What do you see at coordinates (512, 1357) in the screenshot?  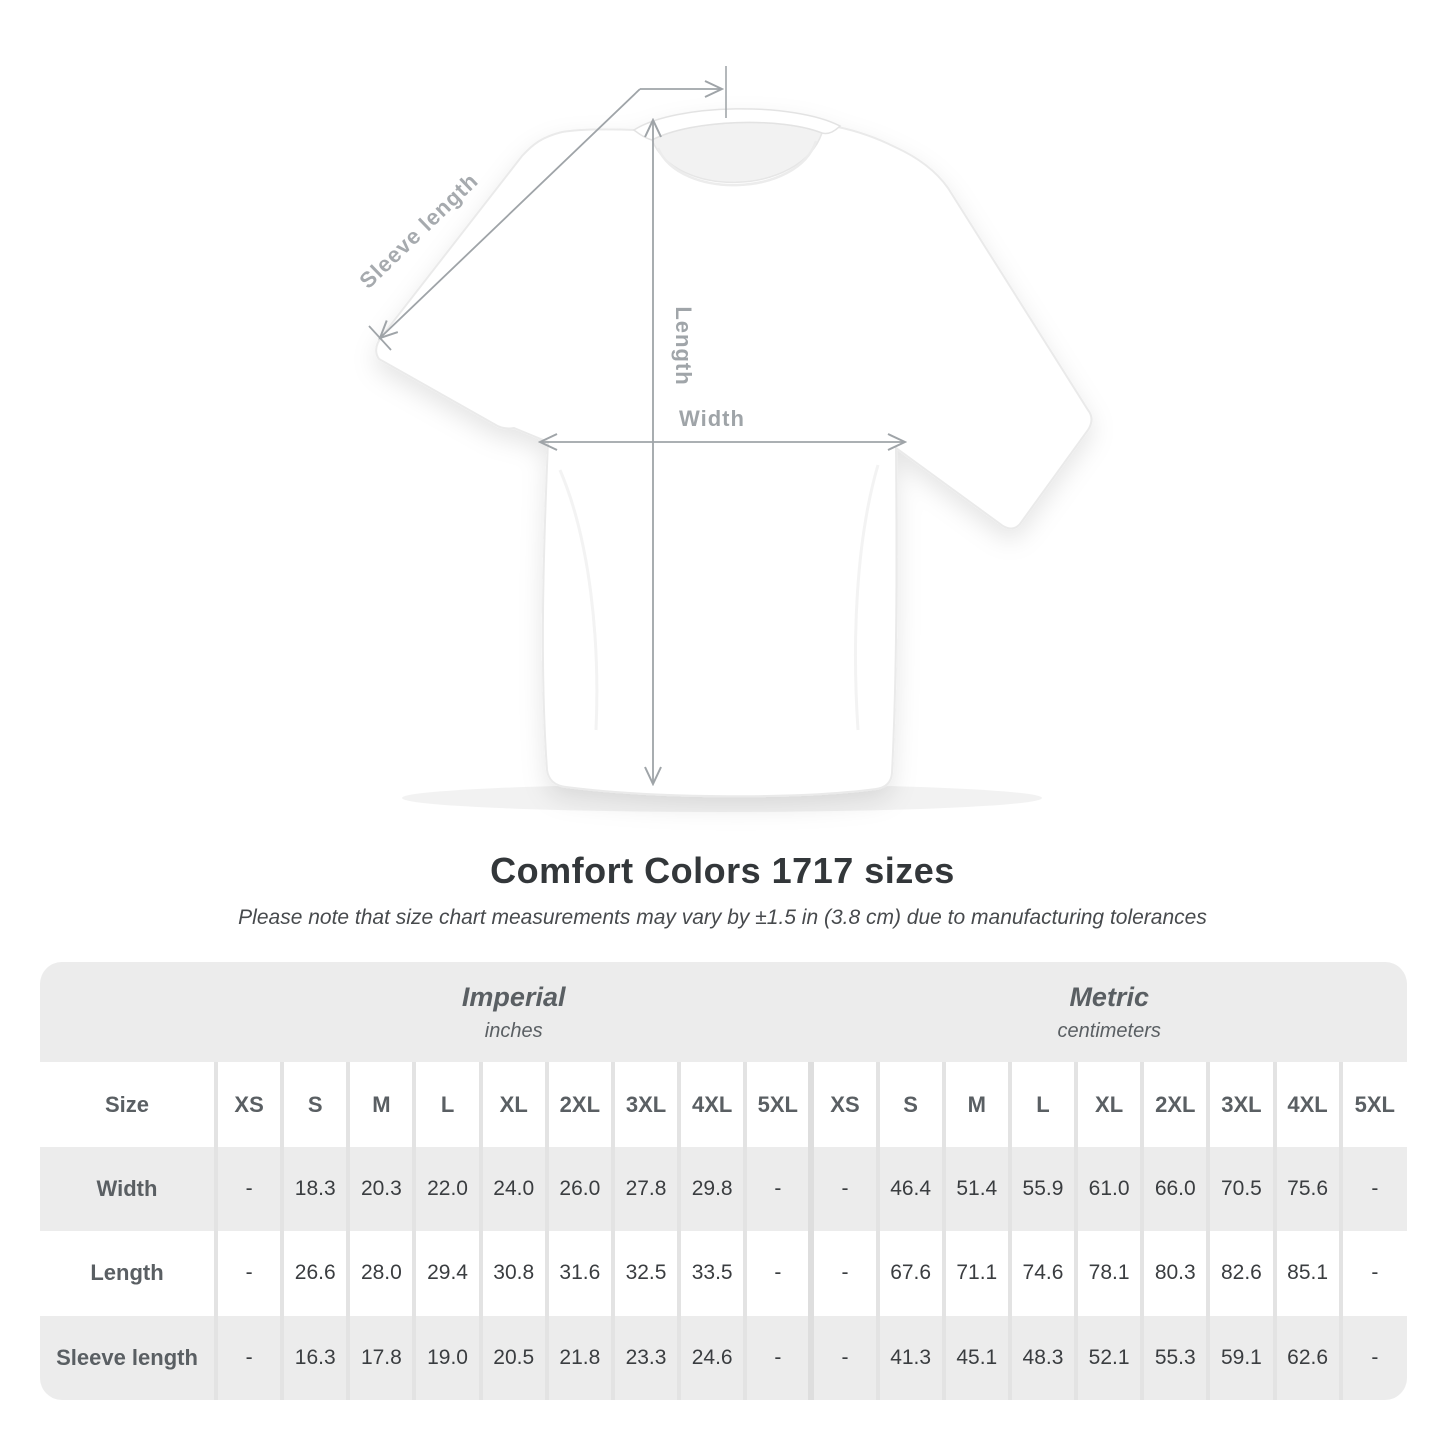 I see `value-imperial-sleeve-length-xl: 20.5` at bounding box center [512, 1357].